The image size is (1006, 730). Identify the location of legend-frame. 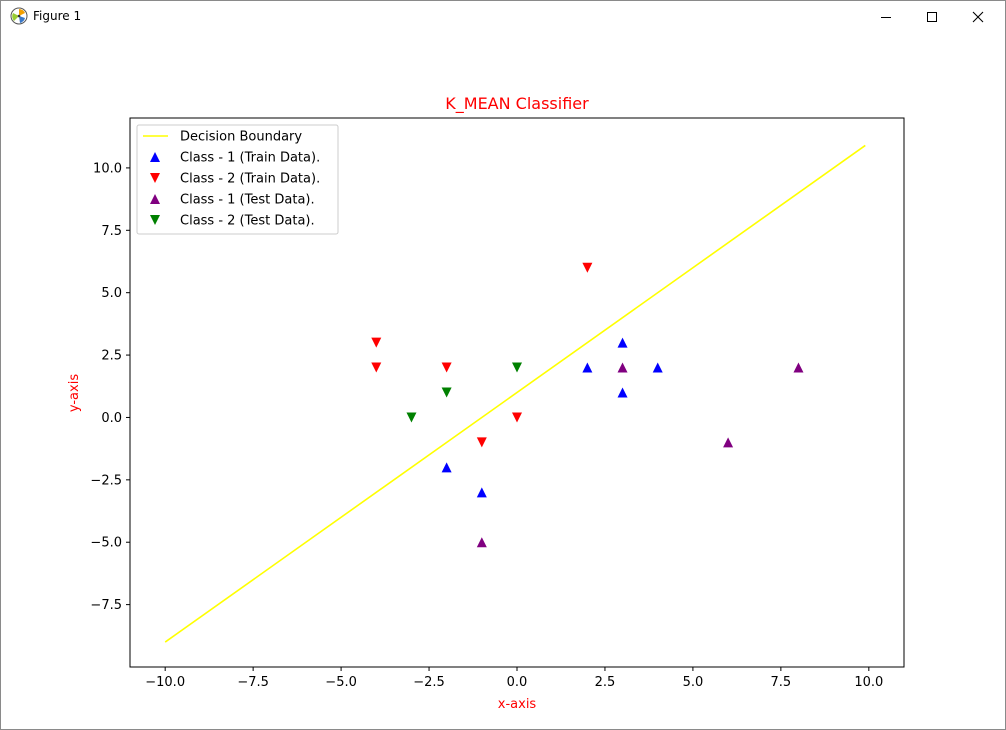
(237, 179).